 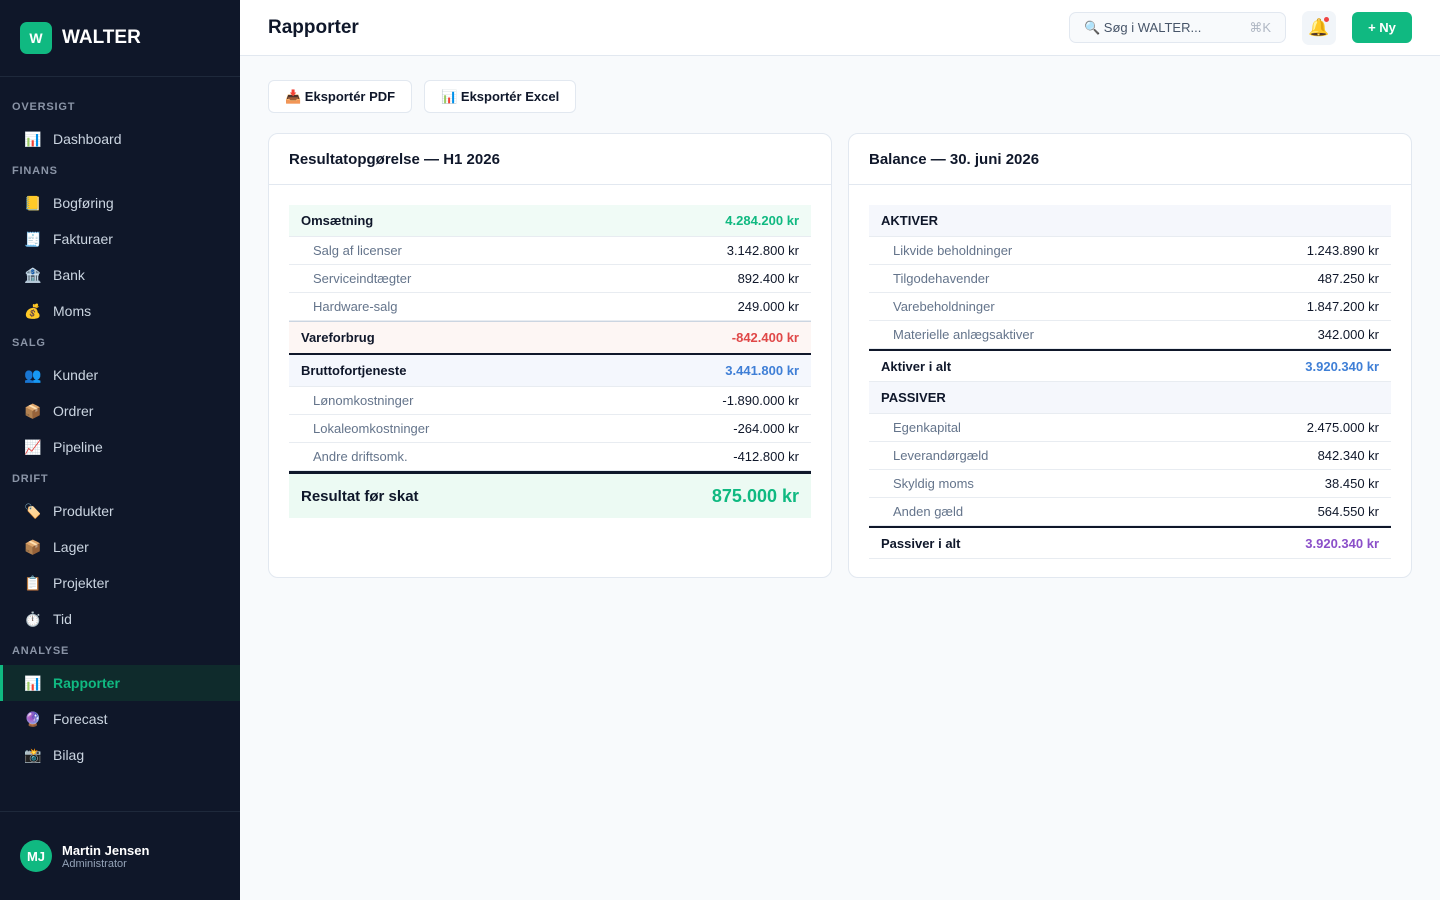 What do you see at coordinates (36, 856) in the screenshot?
I see `avatar: MJ` at bounding box center [36, 856].